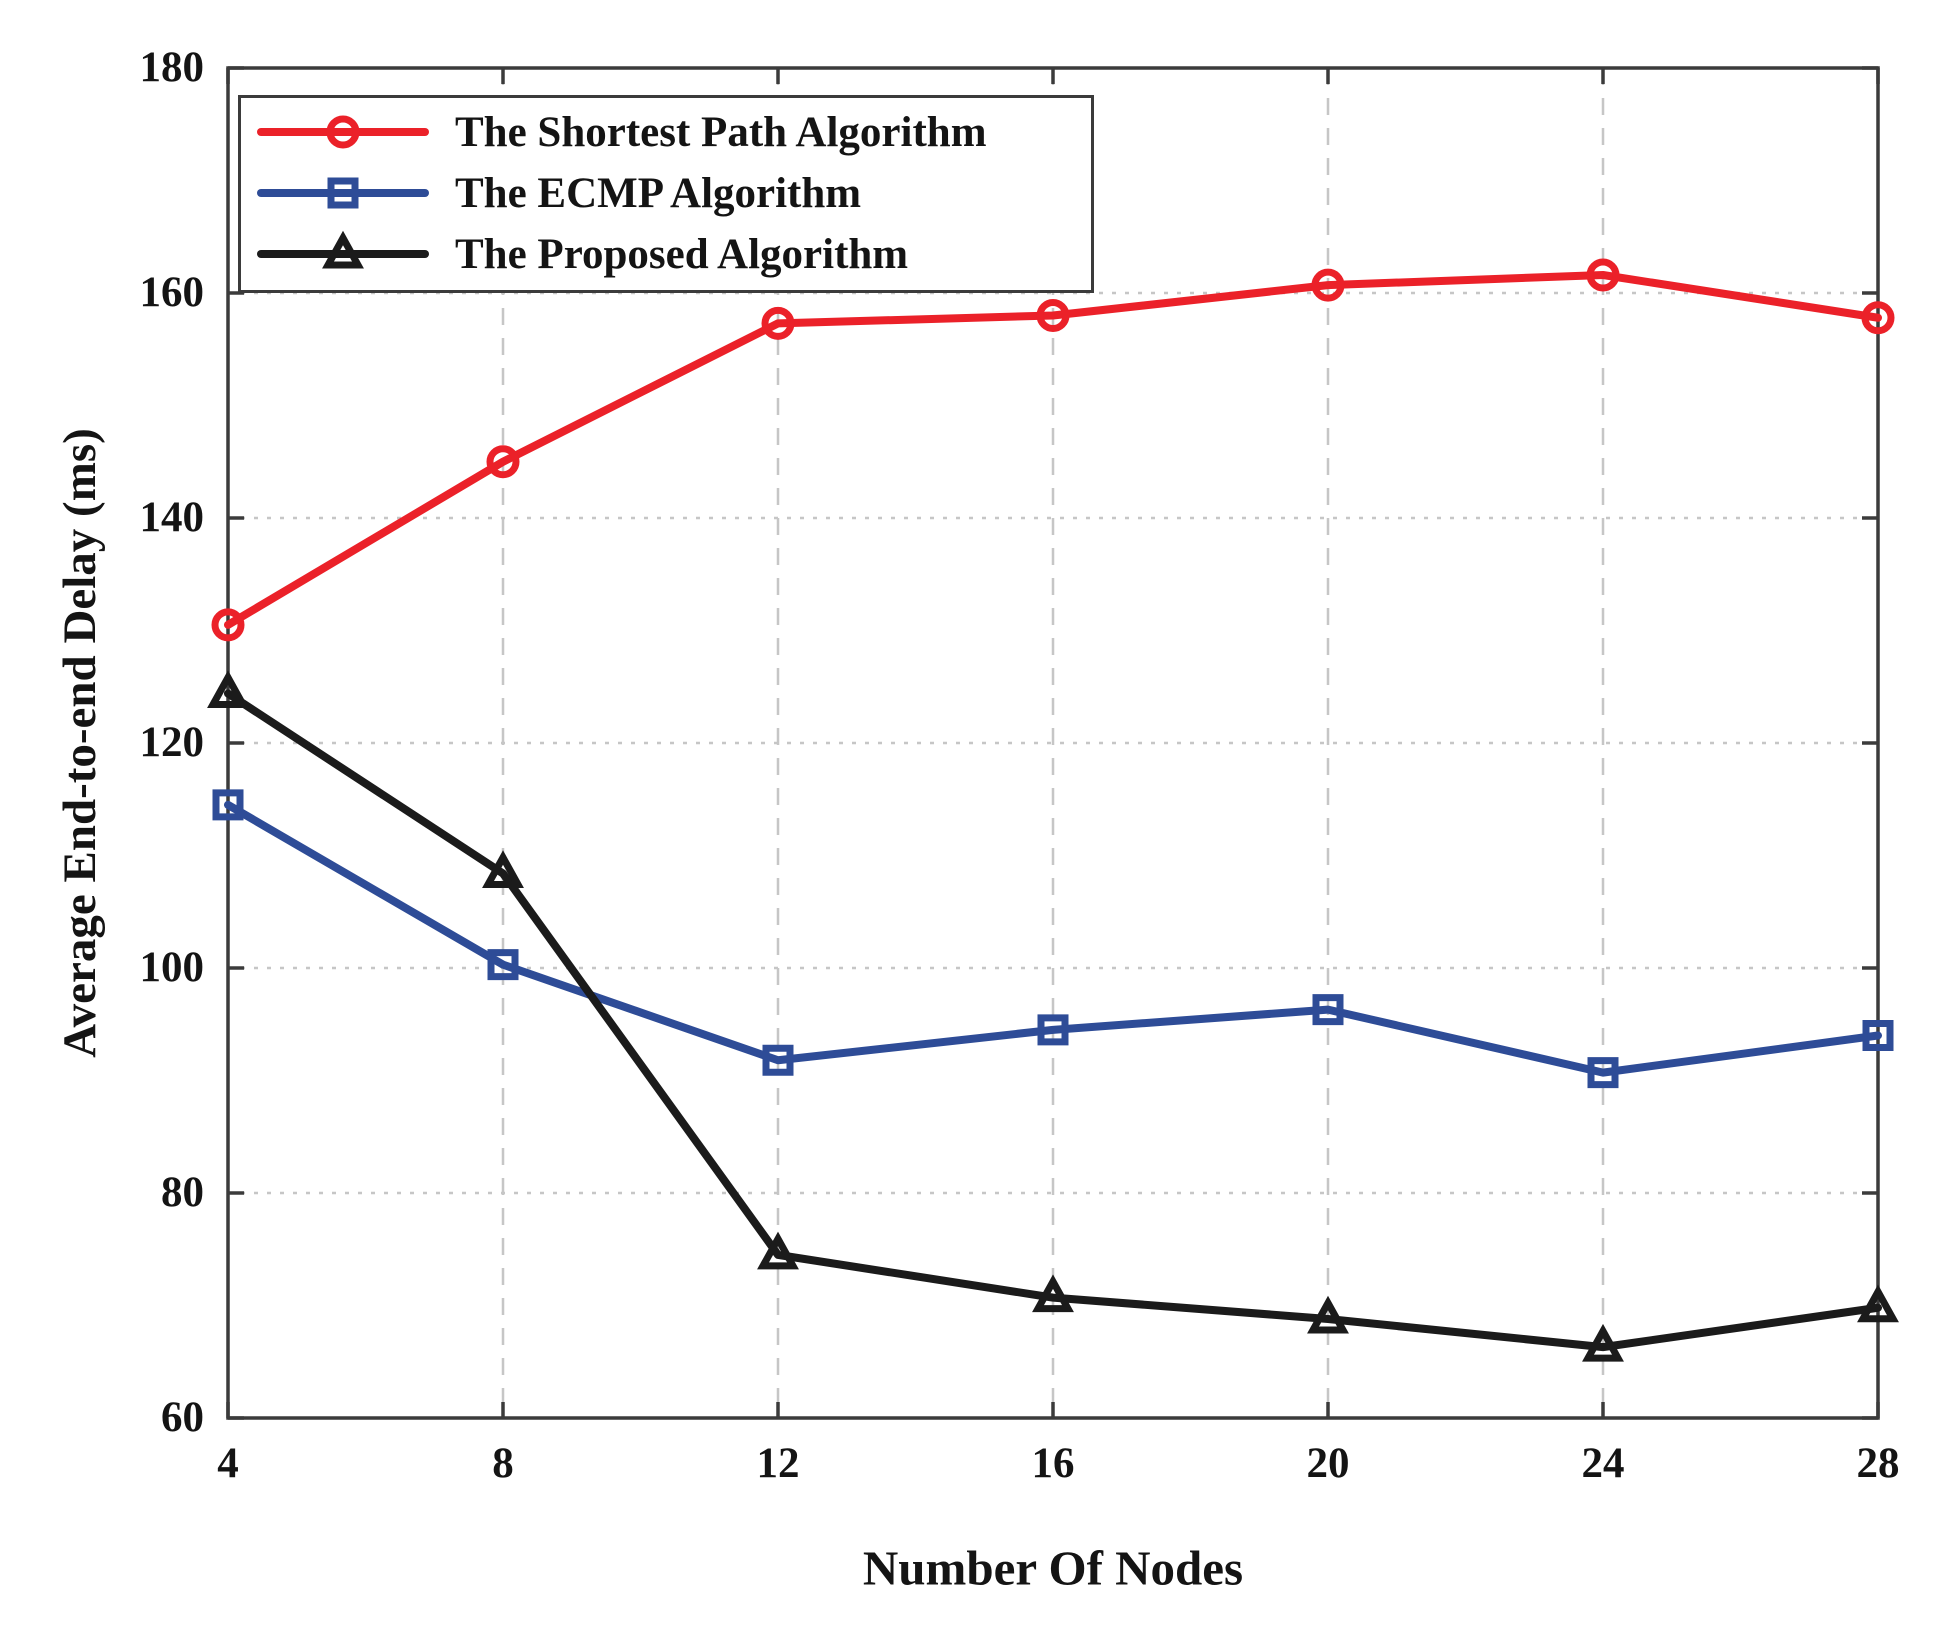  I want to click on legend-sample-circle-icon, so click(343, 132).